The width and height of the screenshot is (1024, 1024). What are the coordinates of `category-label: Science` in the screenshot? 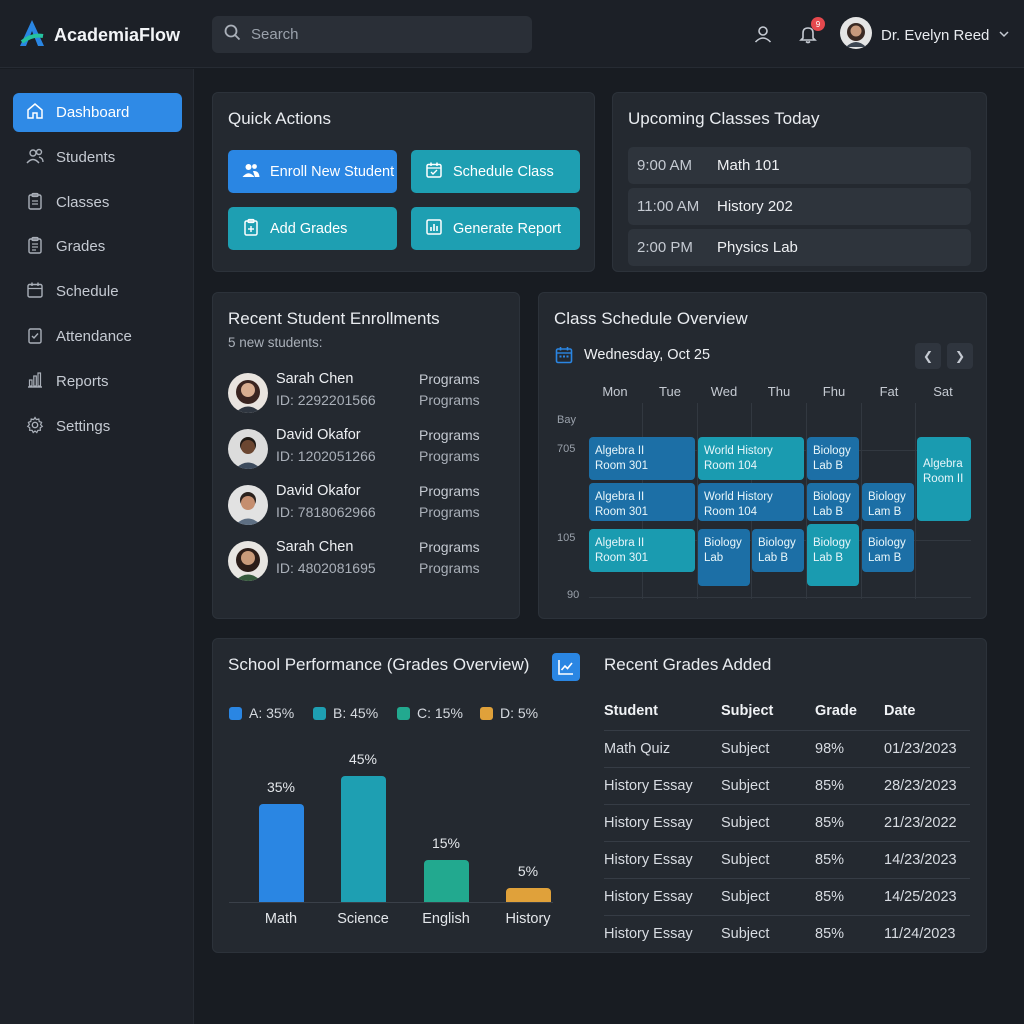 It's located at (363, 919).